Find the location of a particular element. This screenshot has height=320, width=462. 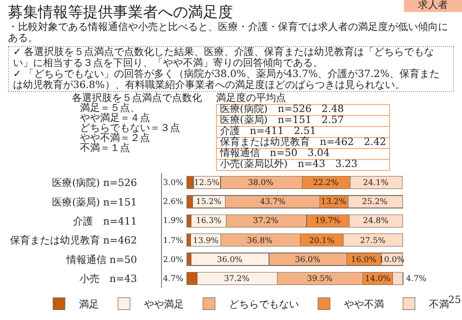

text: ✓ 「どちらでもない」の回答が多く（病院が38.0%、薬局が43.7%、介護が37.2%、保育または幼児教育が36.8%）、有料職業紹介事業者への満足度ほどのばらつきは見られない。 is located at coordinates (226, 80).